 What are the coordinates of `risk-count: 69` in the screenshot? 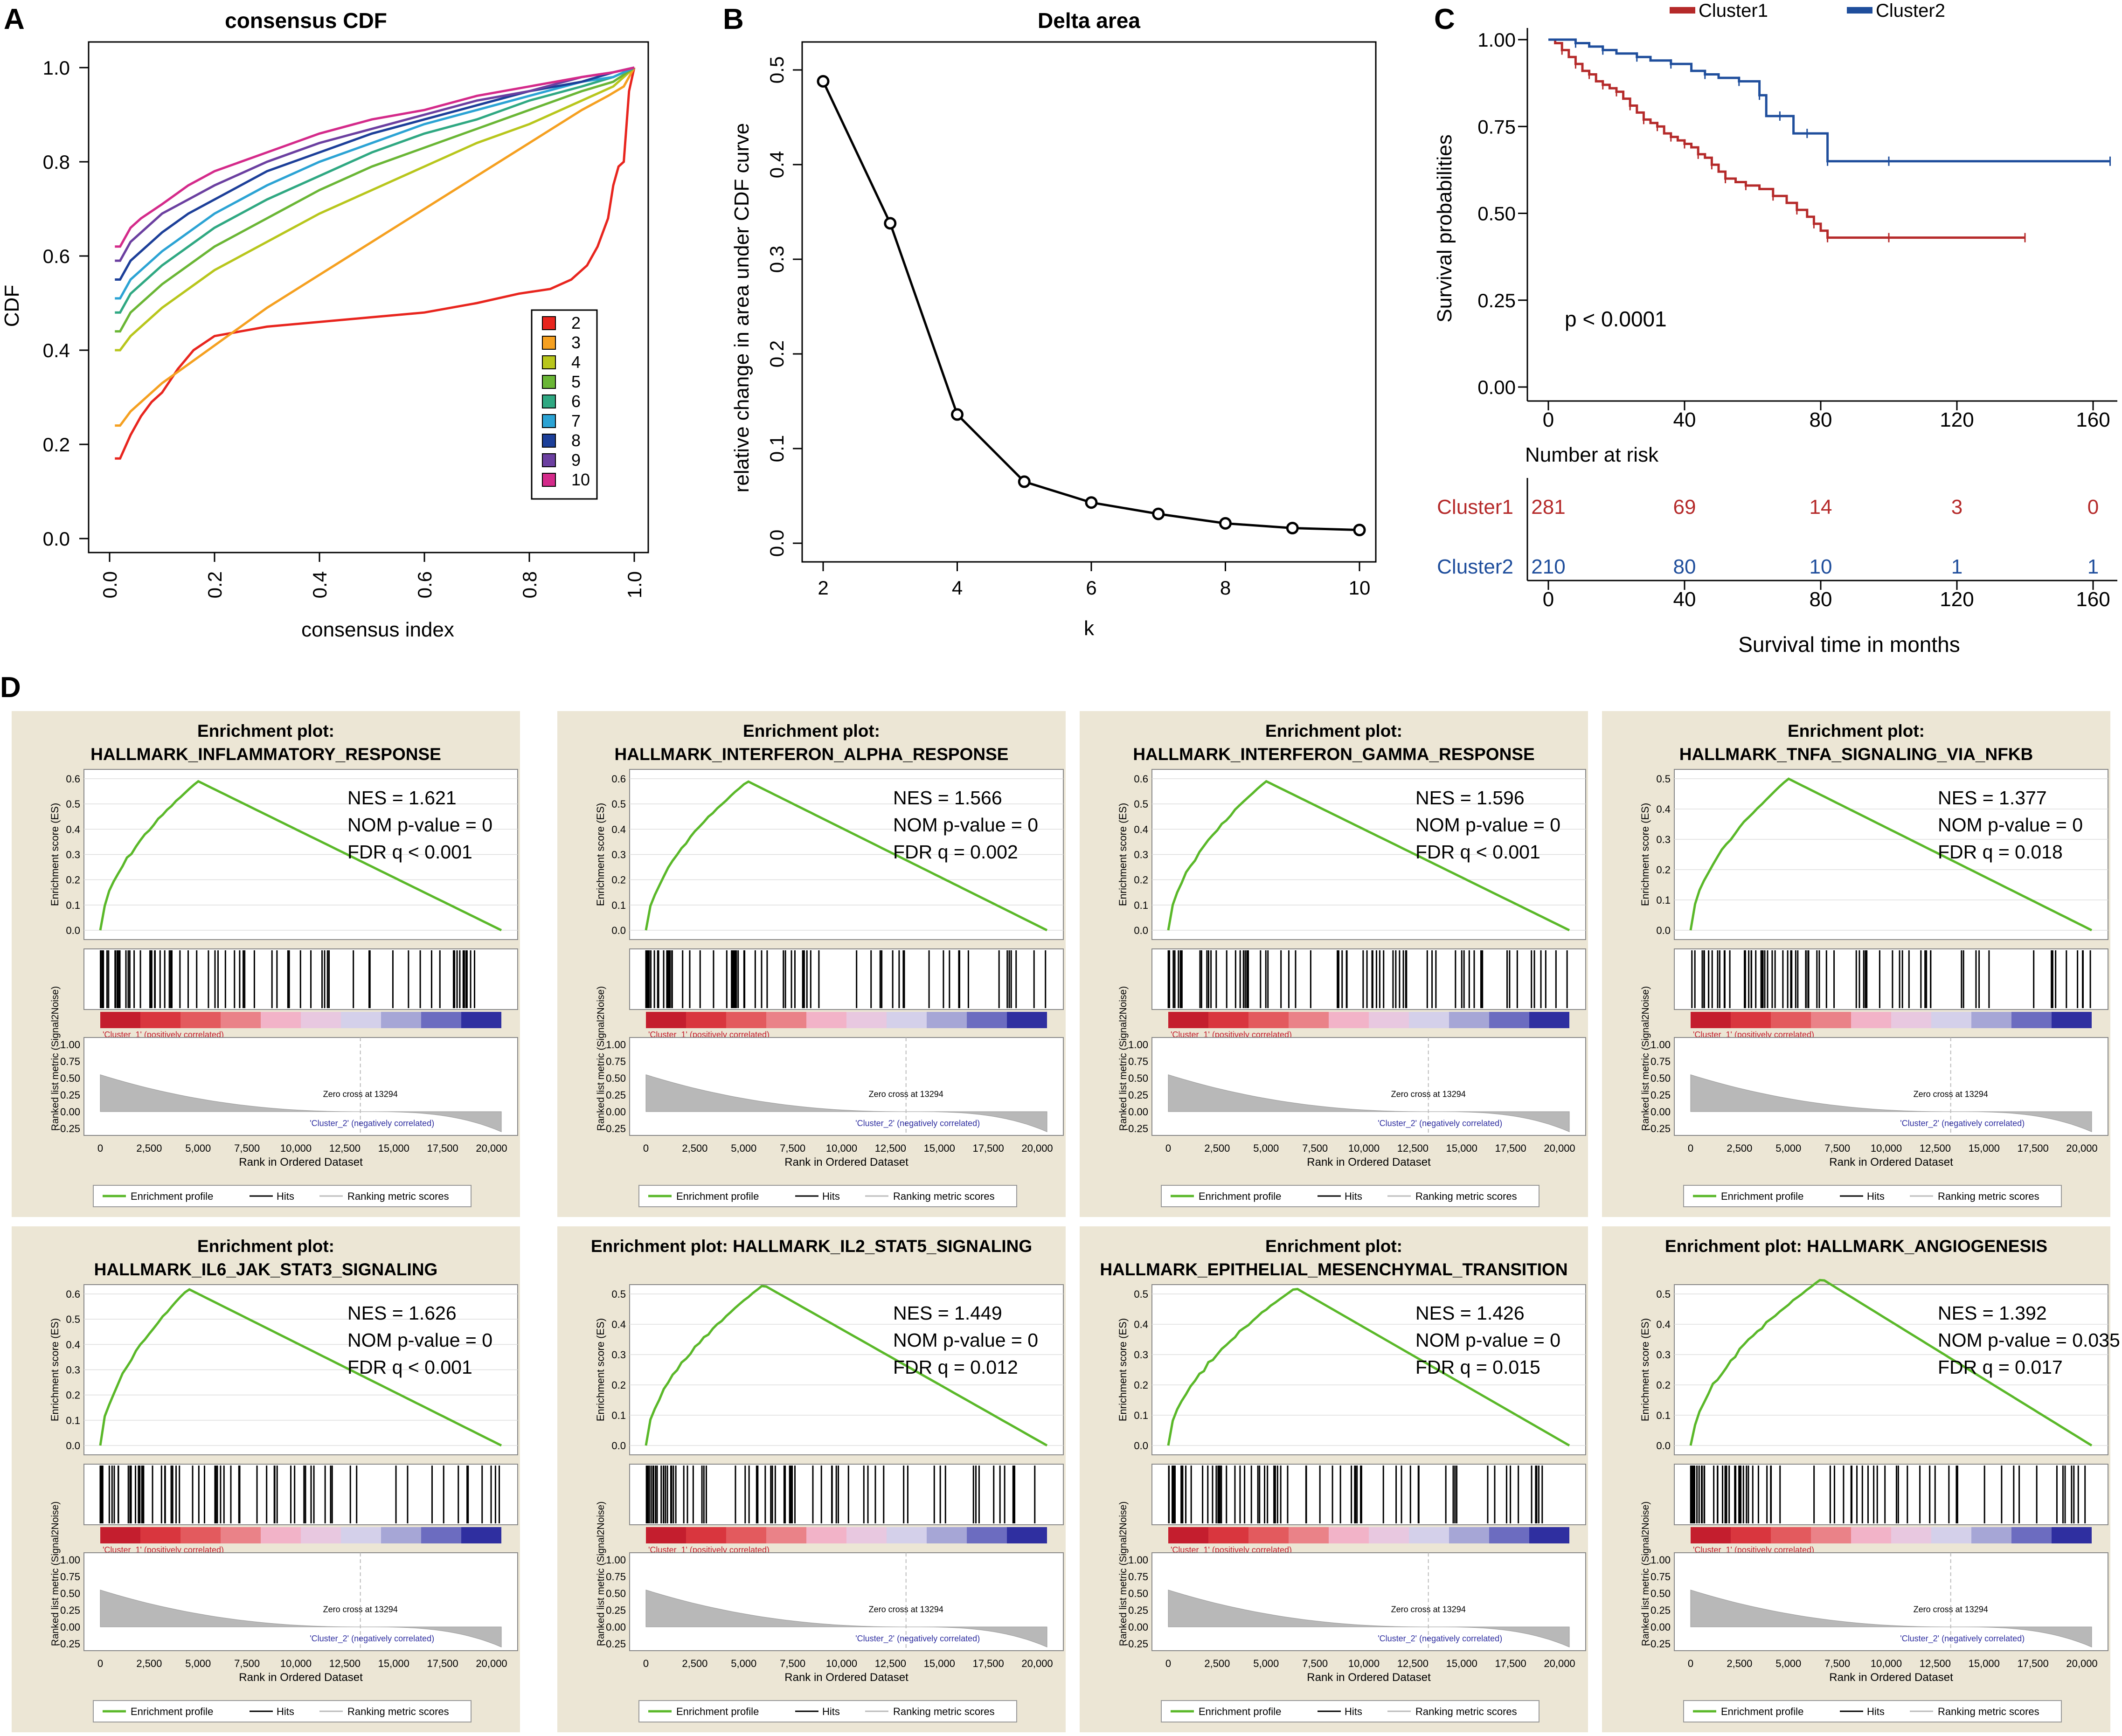 It's located at (1684, 507).